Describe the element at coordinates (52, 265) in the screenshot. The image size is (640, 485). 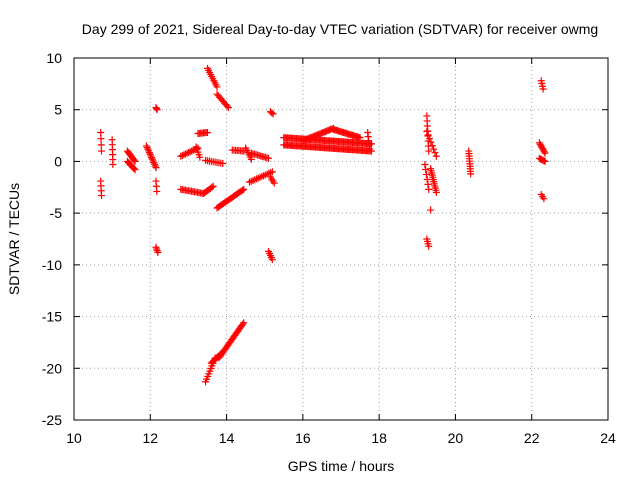
I see `y-tick-label: -10` at that location.